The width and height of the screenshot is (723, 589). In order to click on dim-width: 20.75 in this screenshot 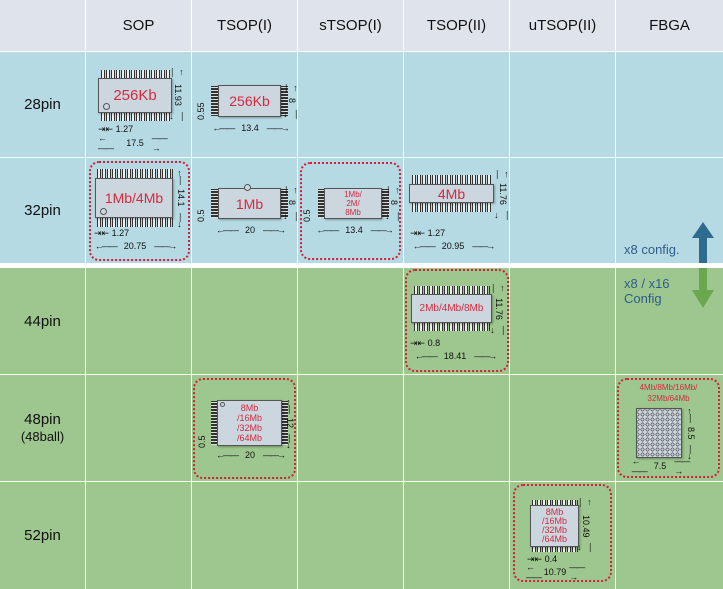, I will do `click(135, 246)`.